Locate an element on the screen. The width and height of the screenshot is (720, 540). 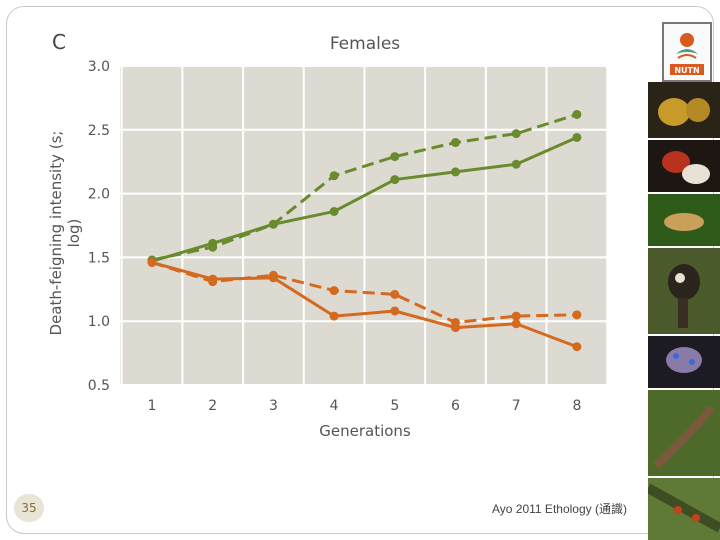
x-tick-label: 3 is located at coordinates (273, 406).